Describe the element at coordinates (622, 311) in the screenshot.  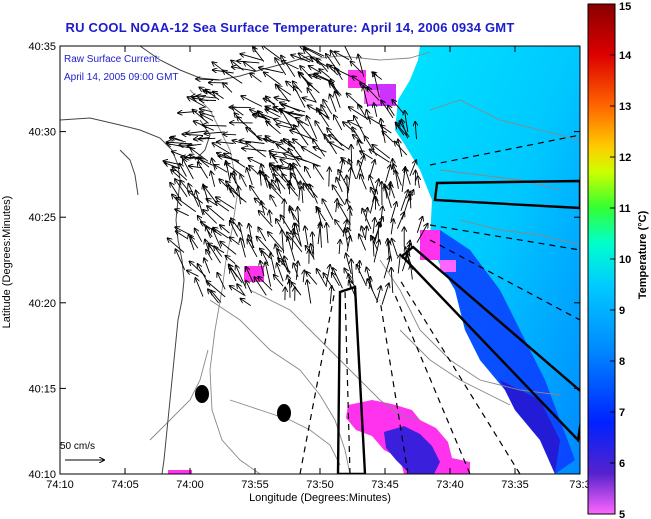
I see `colorbar-tick-label: 9` at that location.